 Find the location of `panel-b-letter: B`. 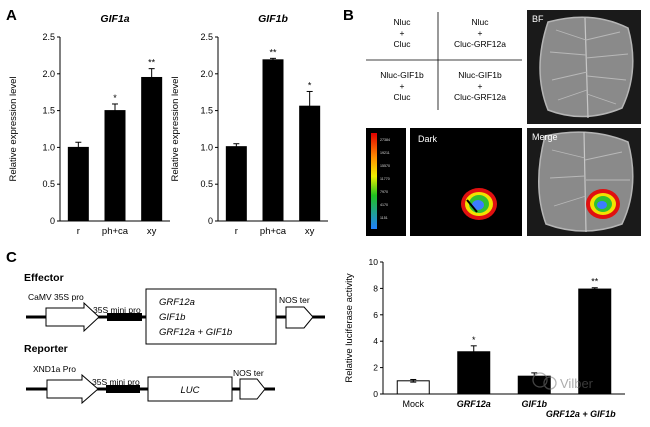

panel-b-letter: B is located at coordinates (348, 15).